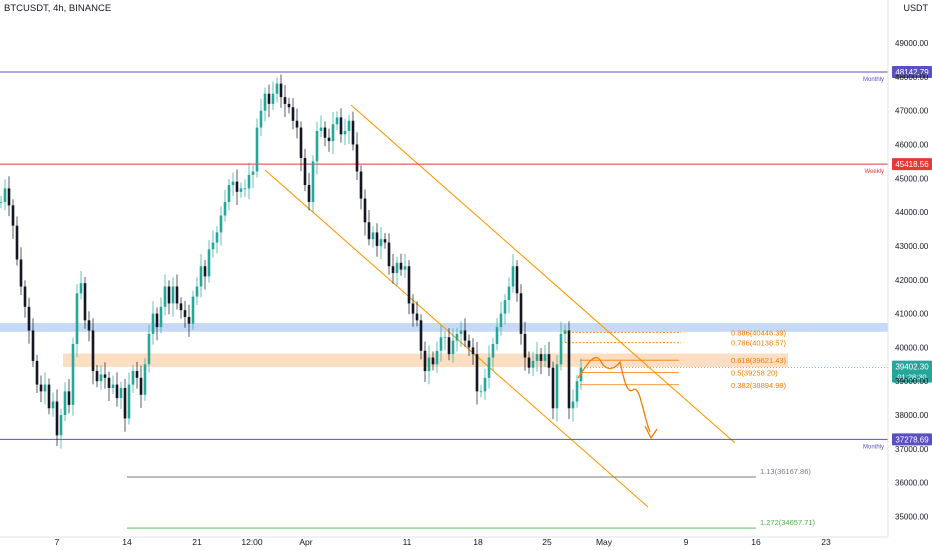  I want to click on y-tick-label: 38000.00, so click(912, 415).